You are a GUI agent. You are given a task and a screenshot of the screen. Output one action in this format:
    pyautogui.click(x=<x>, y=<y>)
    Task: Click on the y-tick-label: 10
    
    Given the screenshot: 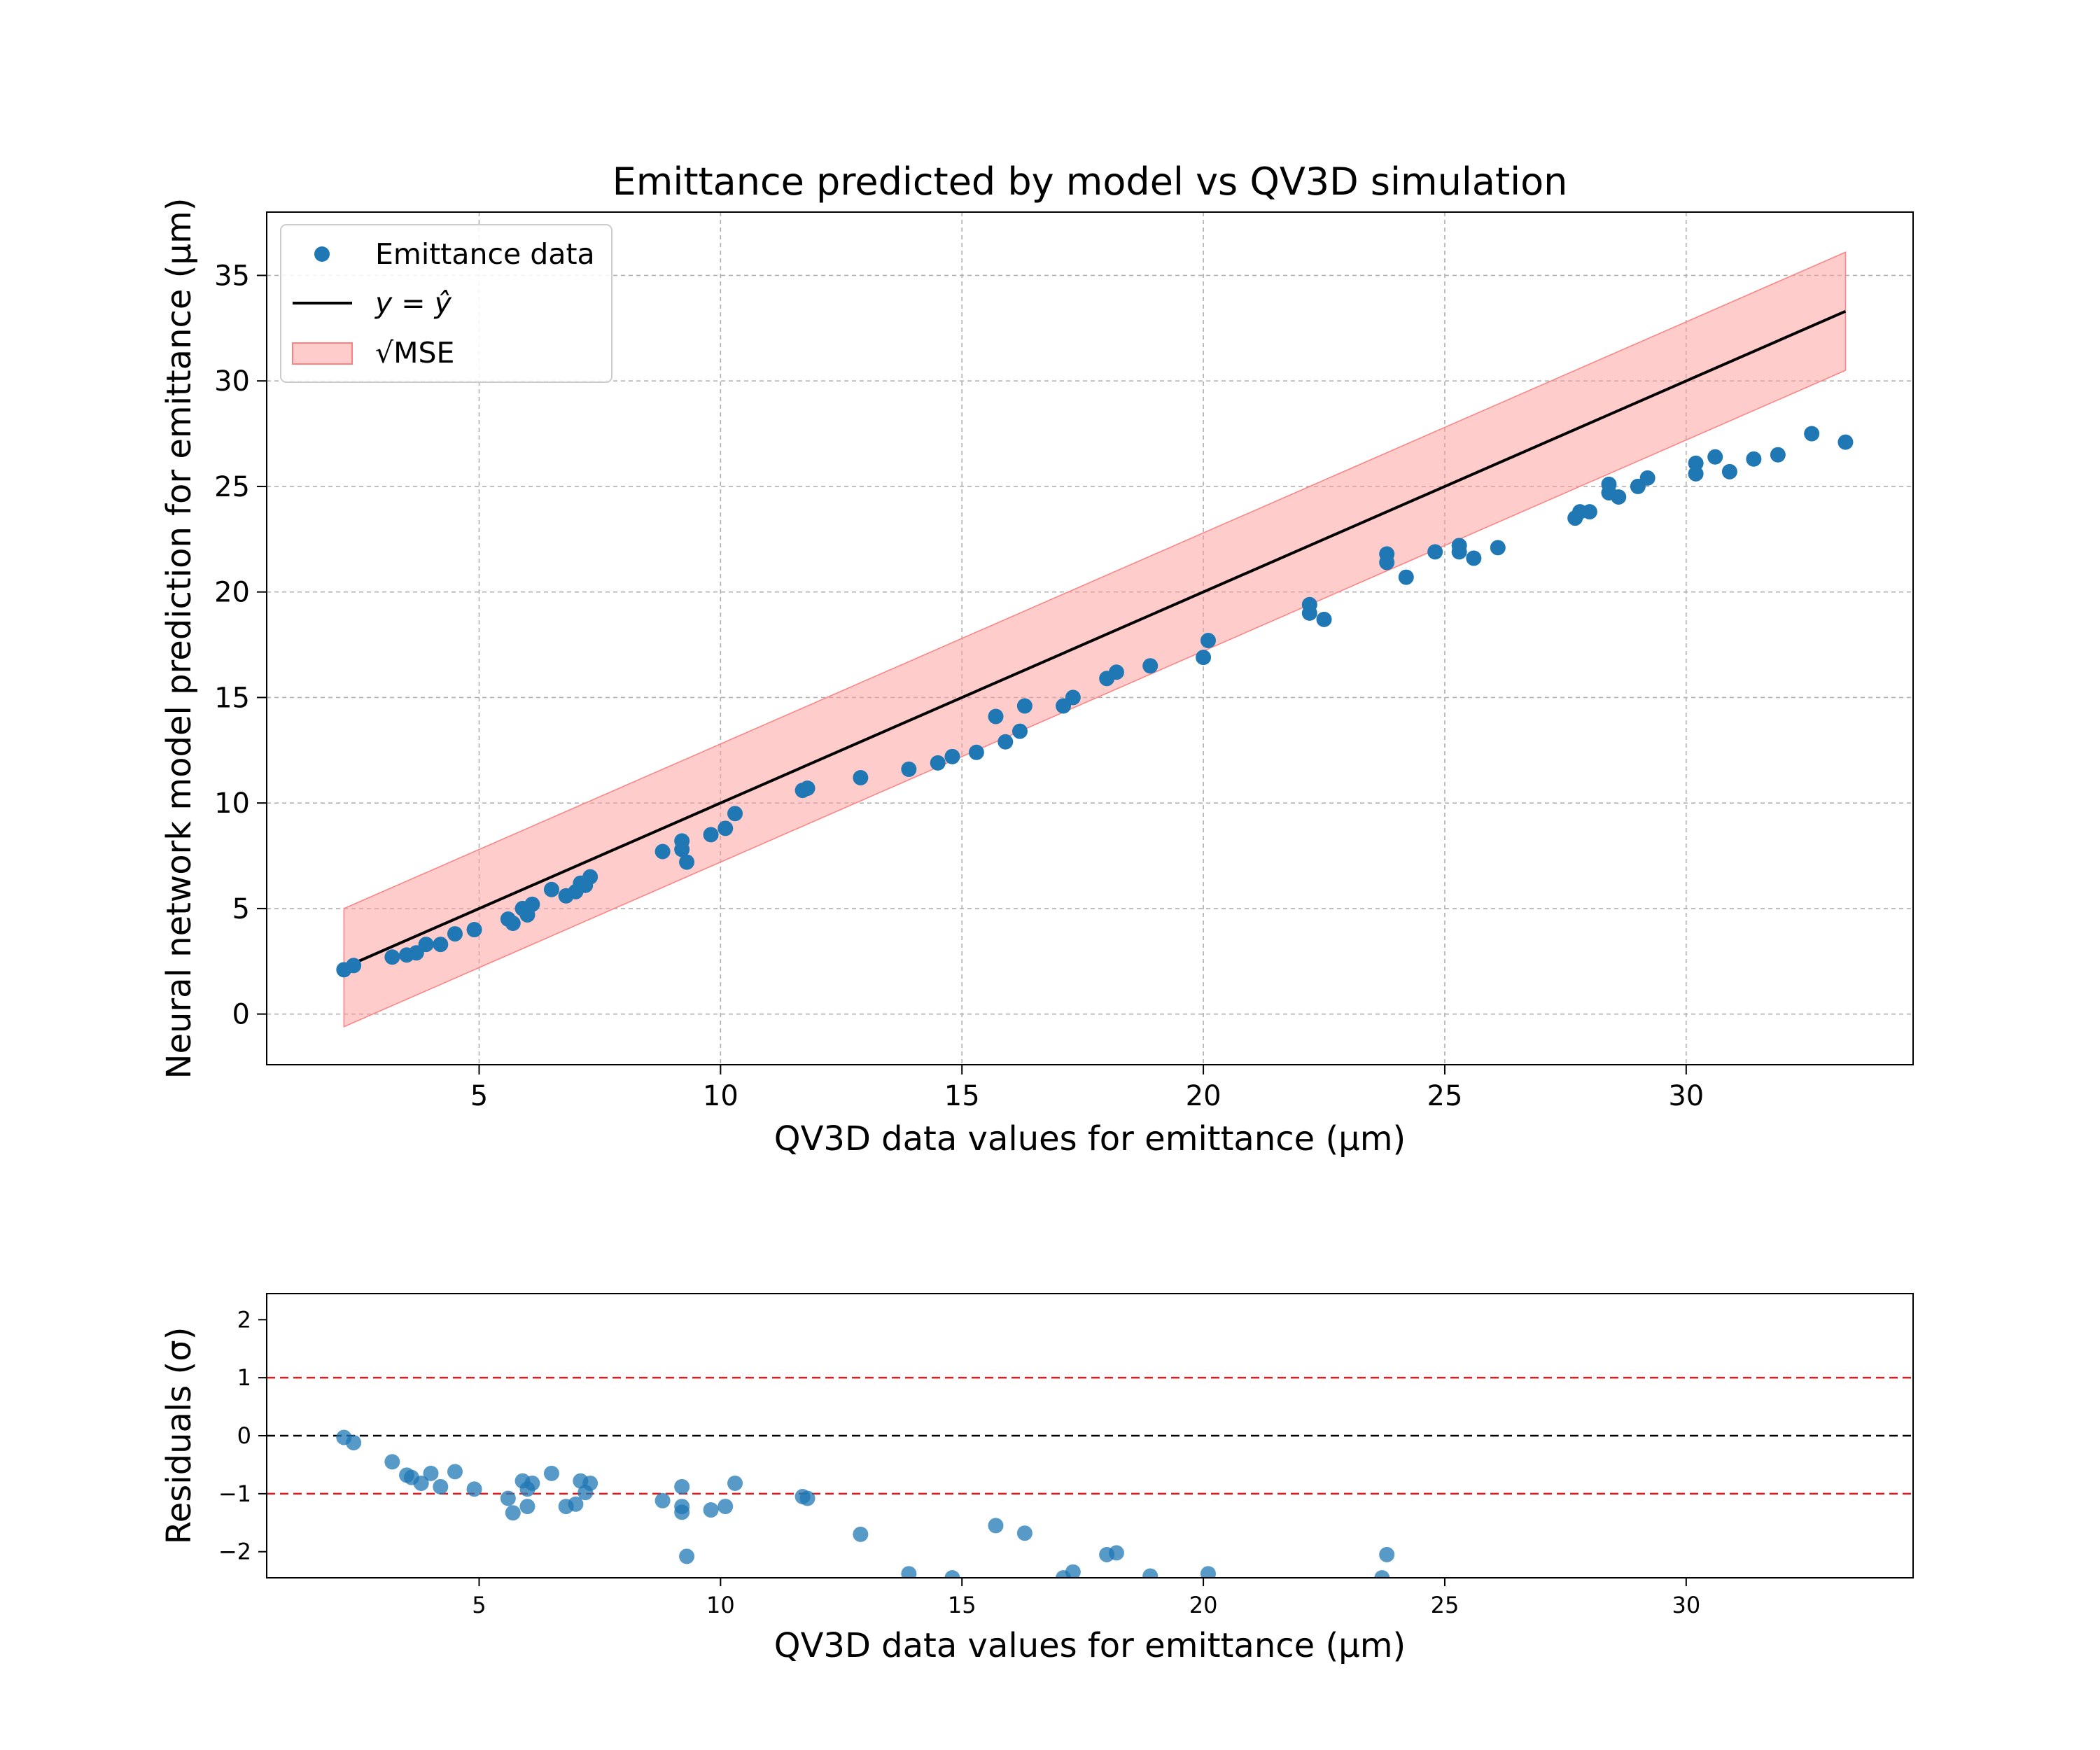 What is the action you would take?
    pyautogui.click(x=232, y=804)
    